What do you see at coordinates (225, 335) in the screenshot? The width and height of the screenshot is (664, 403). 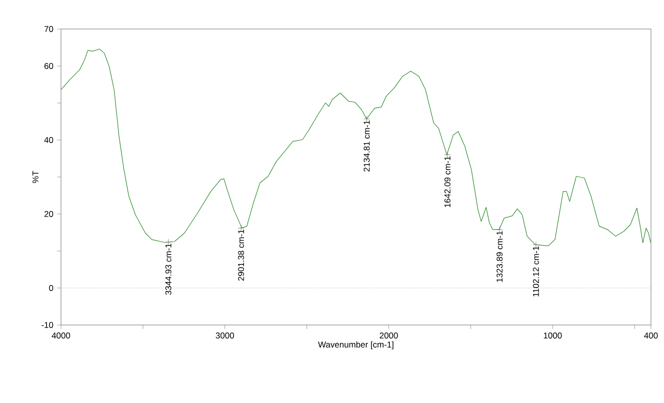 I see `x-tick-label: 3000` at bounding box center [225, 335].